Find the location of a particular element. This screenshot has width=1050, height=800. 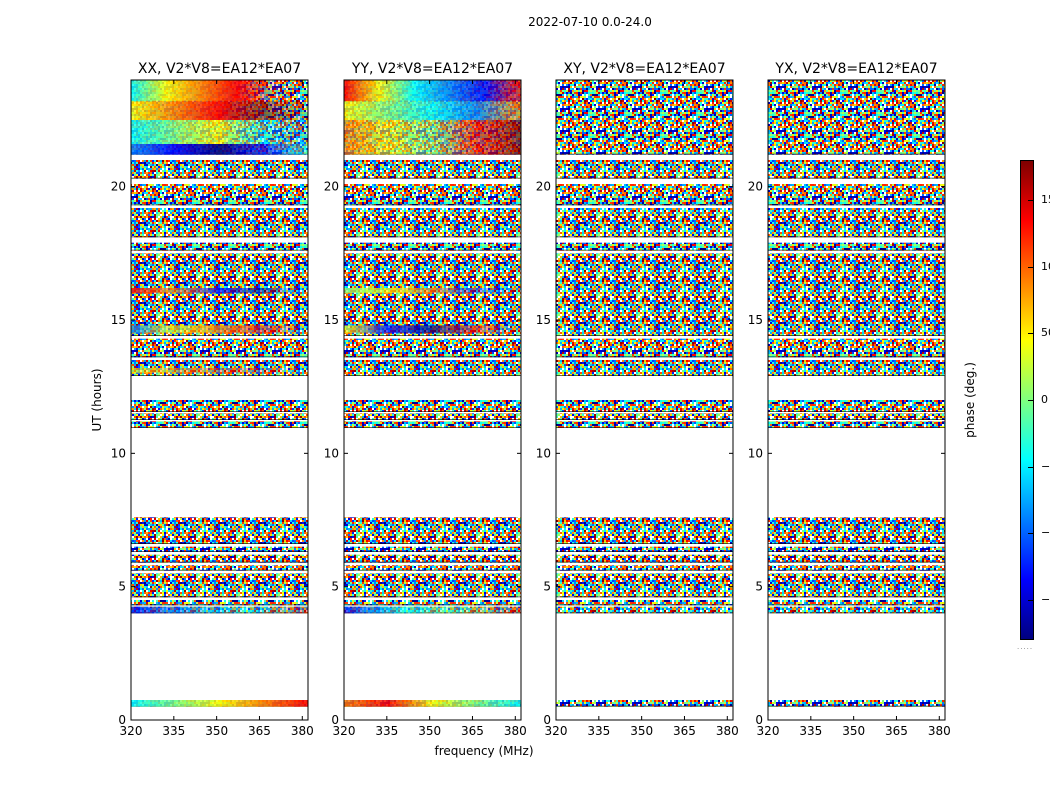

colorbar-tick-label: 0 is located at coordinates (1044, 399).